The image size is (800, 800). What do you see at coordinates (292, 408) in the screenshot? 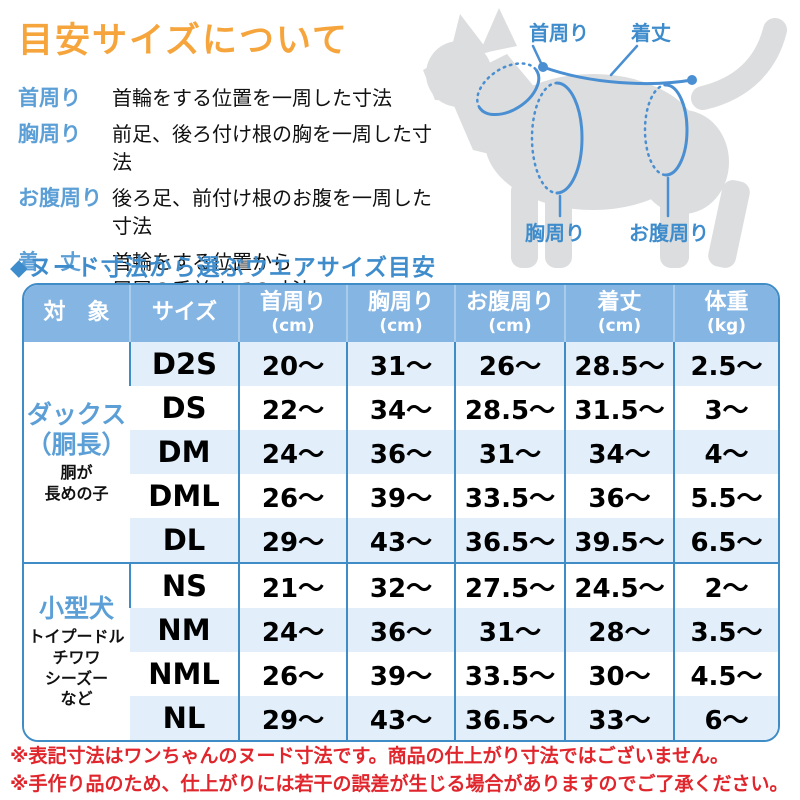
I see `measurement-value-cell: 22〜` at bounding box center [292, 408].